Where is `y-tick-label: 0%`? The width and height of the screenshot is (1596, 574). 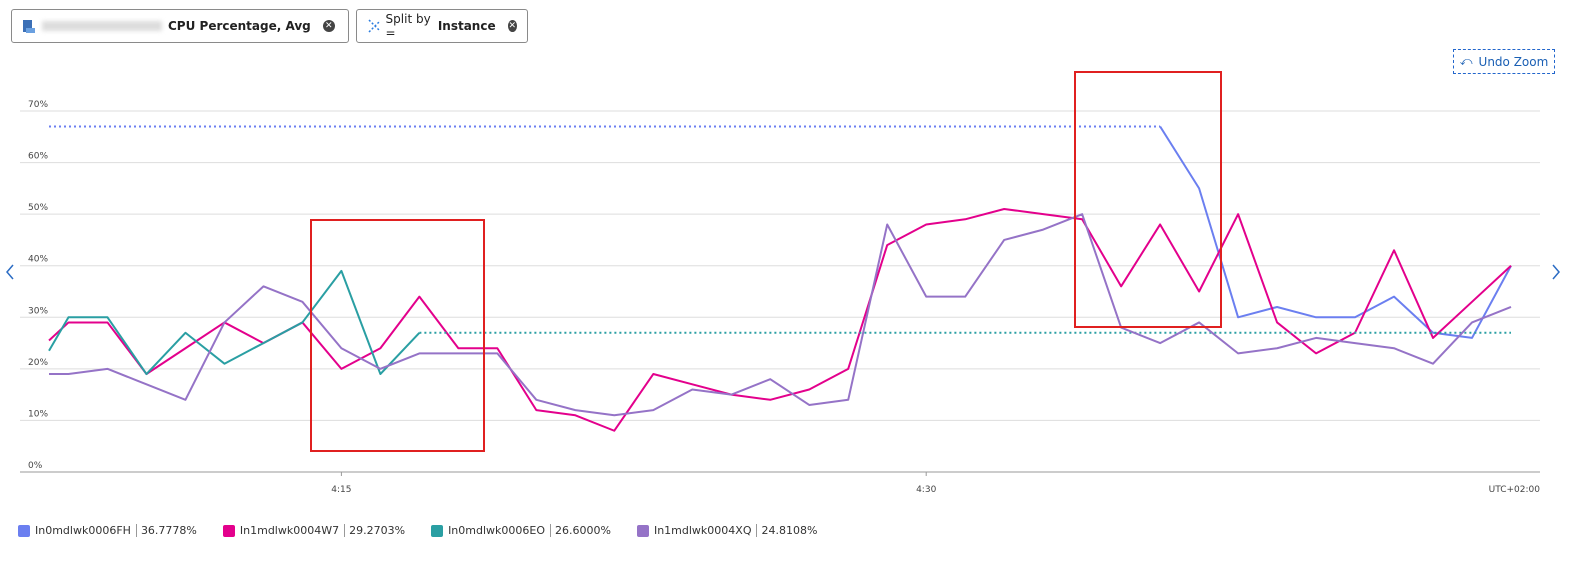 y-tick-label: 0% is located at coordinates (35, 466).